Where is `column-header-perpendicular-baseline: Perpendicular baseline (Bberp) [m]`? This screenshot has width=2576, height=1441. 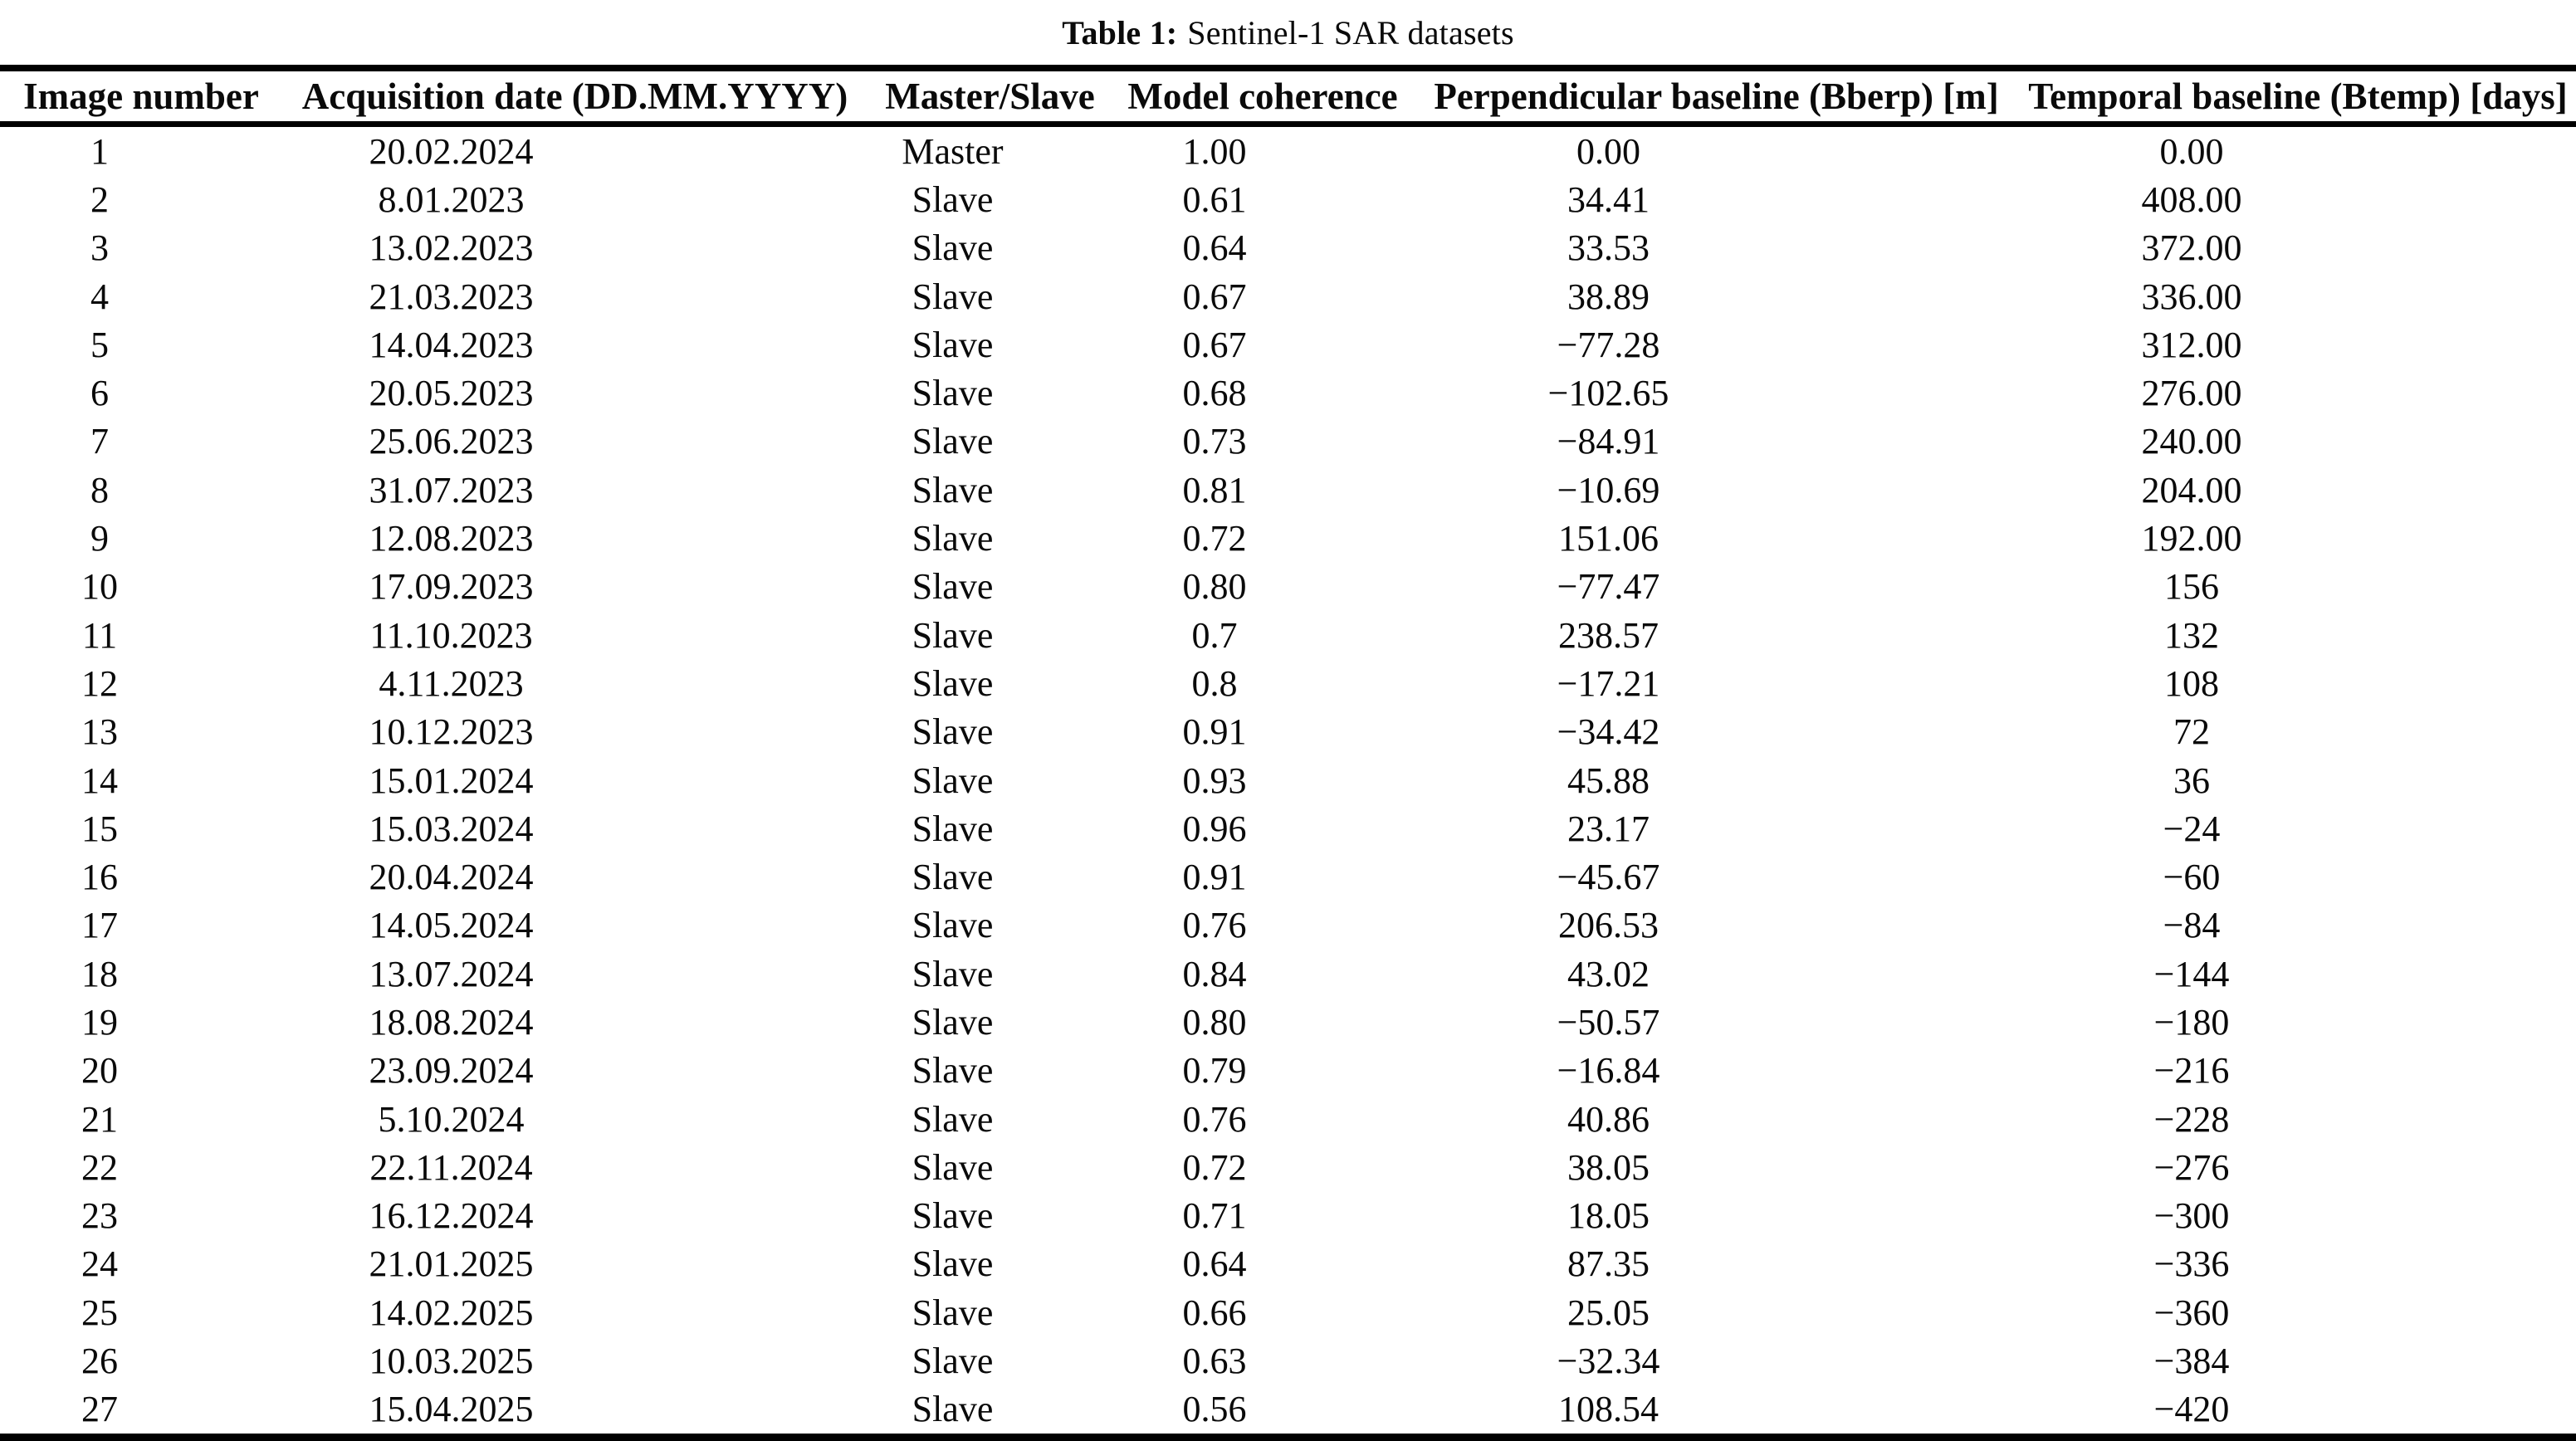
column-header-perpendicular-baseline: Perpendicular baseline (Bberp) [m] is located at coordinates (1716, 97).